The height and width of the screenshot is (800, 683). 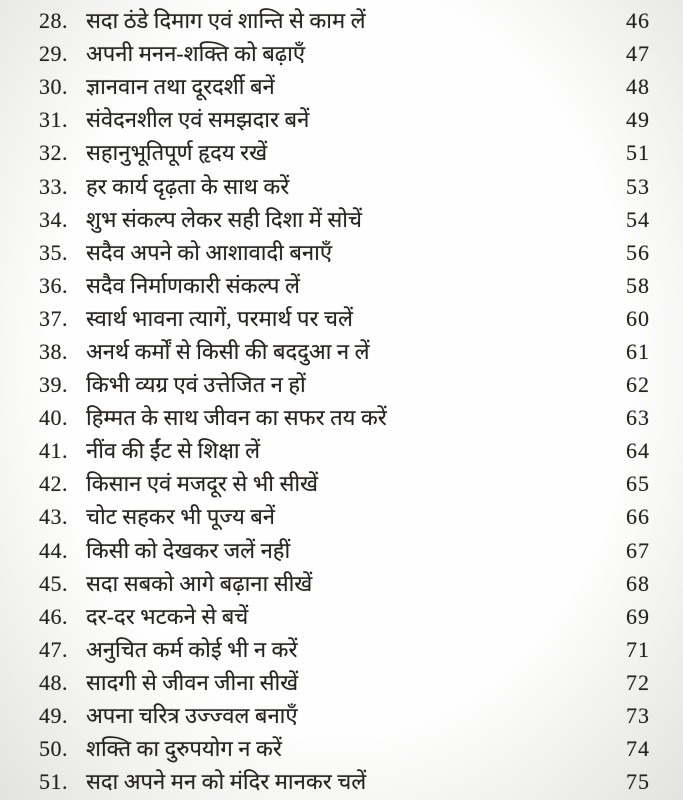 I want to click on entry-page-number: 54, so click(x=638, y=219).